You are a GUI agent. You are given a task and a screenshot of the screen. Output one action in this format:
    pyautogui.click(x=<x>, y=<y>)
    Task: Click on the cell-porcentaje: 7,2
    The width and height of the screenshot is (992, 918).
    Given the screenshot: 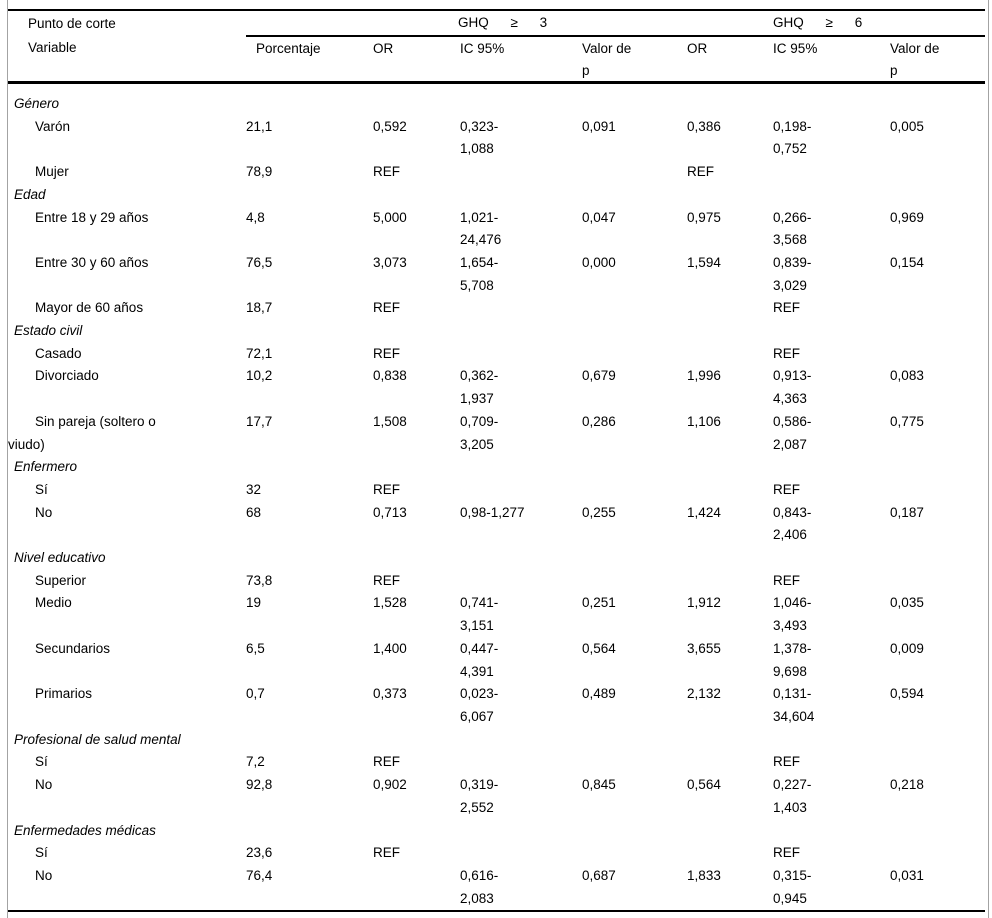 What is the action you would take?
    pyautogui.click(x=255, y=762)
    